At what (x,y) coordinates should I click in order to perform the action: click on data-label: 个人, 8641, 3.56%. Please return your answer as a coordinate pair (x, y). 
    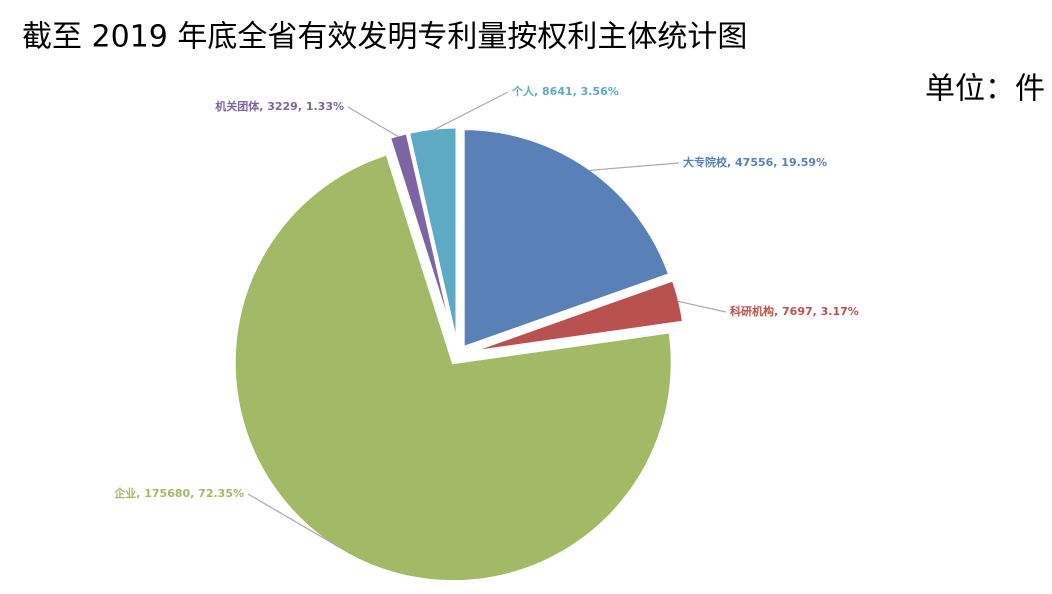
    Looking at the image, I should click on (565, 91).